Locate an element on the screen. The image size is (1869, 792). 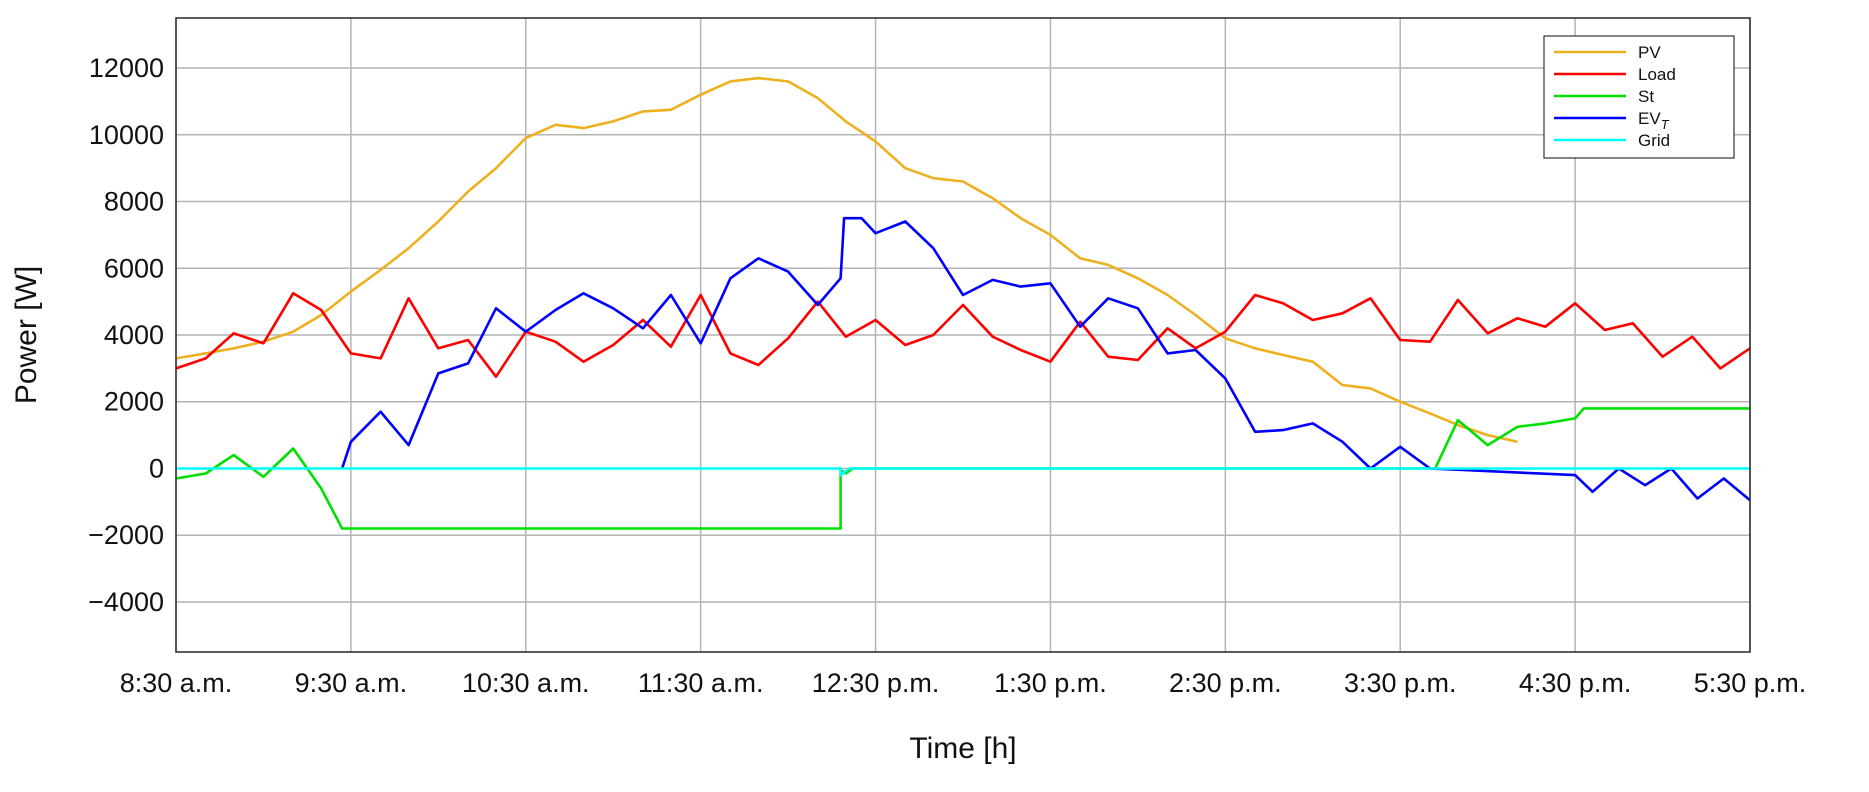
x-axis-label: Time [h] is located at coordinates (962, 748).